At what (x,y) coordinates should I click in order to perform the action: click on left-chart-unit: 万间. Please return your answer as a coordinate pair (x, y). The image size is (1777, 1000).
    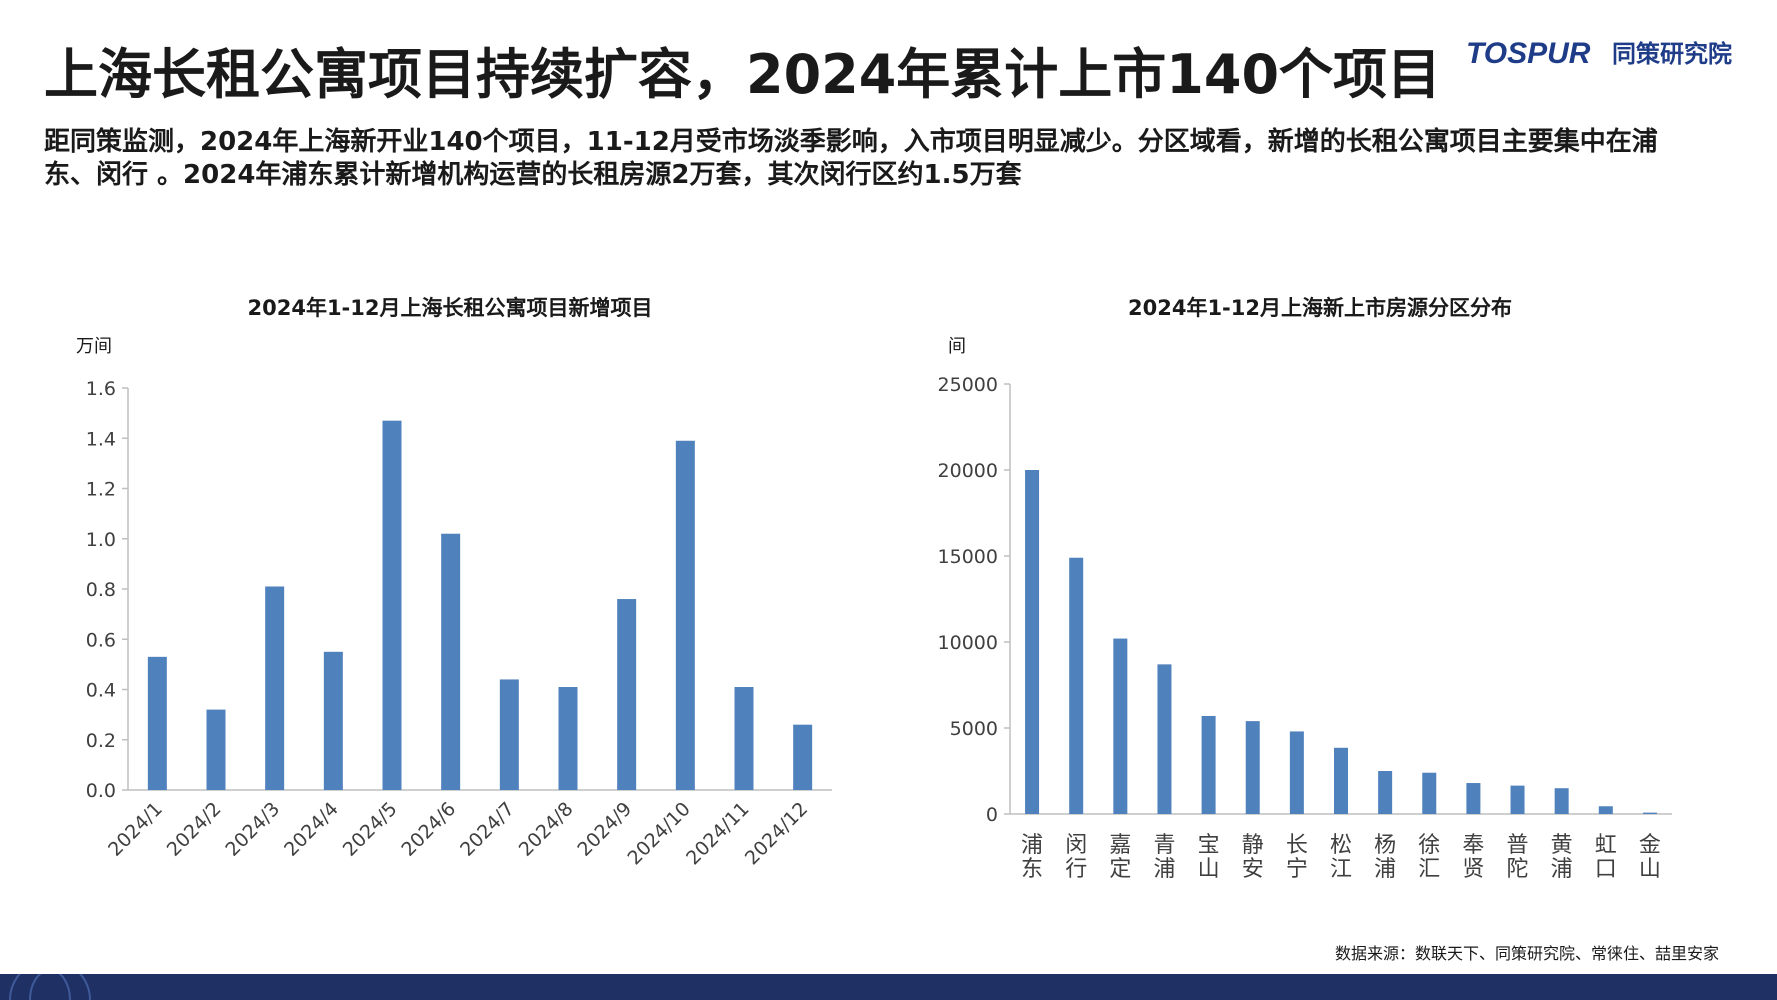
    Looking at the image, I should click on (94, 346).